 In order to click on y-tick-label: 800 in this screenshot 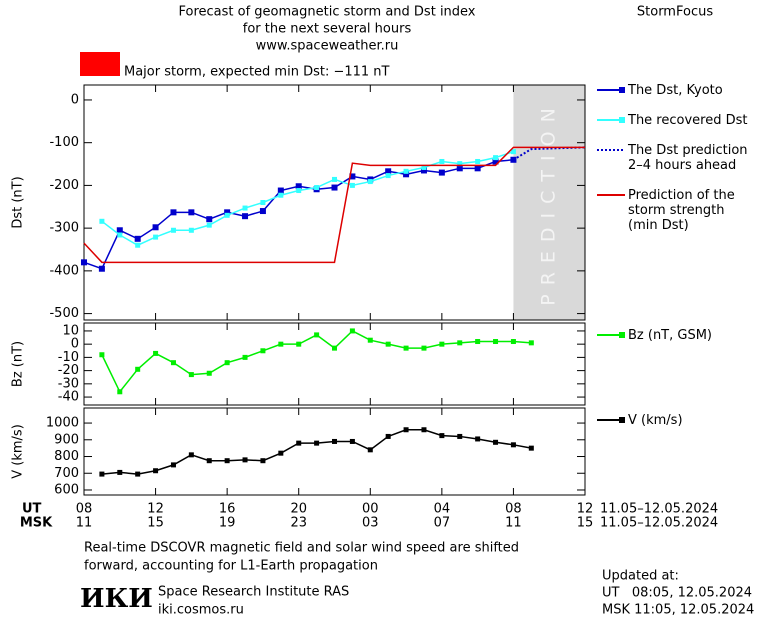, I will do `click(66, 456)`.